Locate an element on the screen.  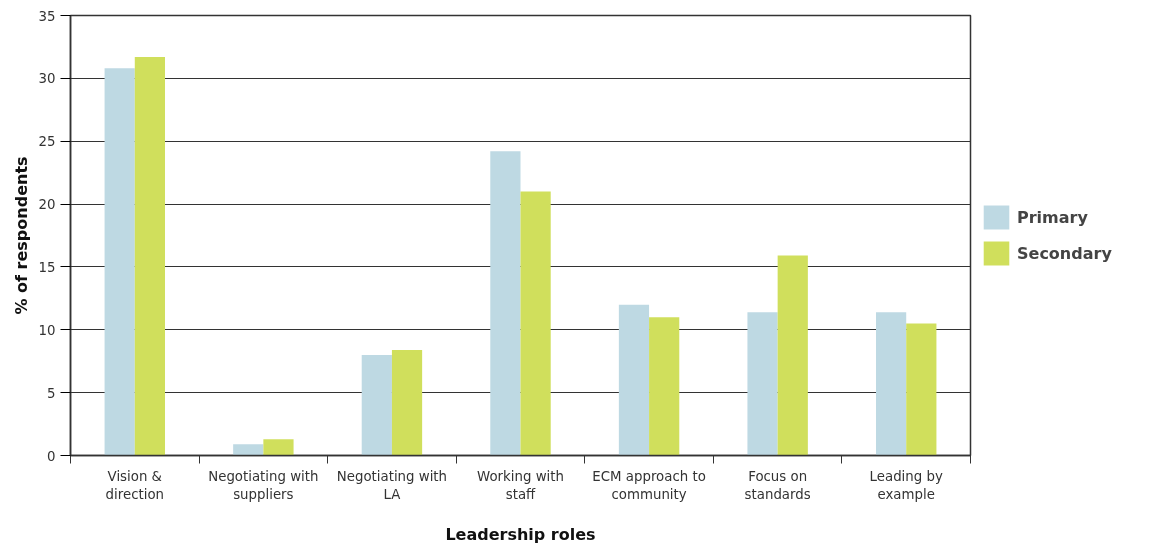
y-tick-label: 5 is located at coordinates (51, 393).